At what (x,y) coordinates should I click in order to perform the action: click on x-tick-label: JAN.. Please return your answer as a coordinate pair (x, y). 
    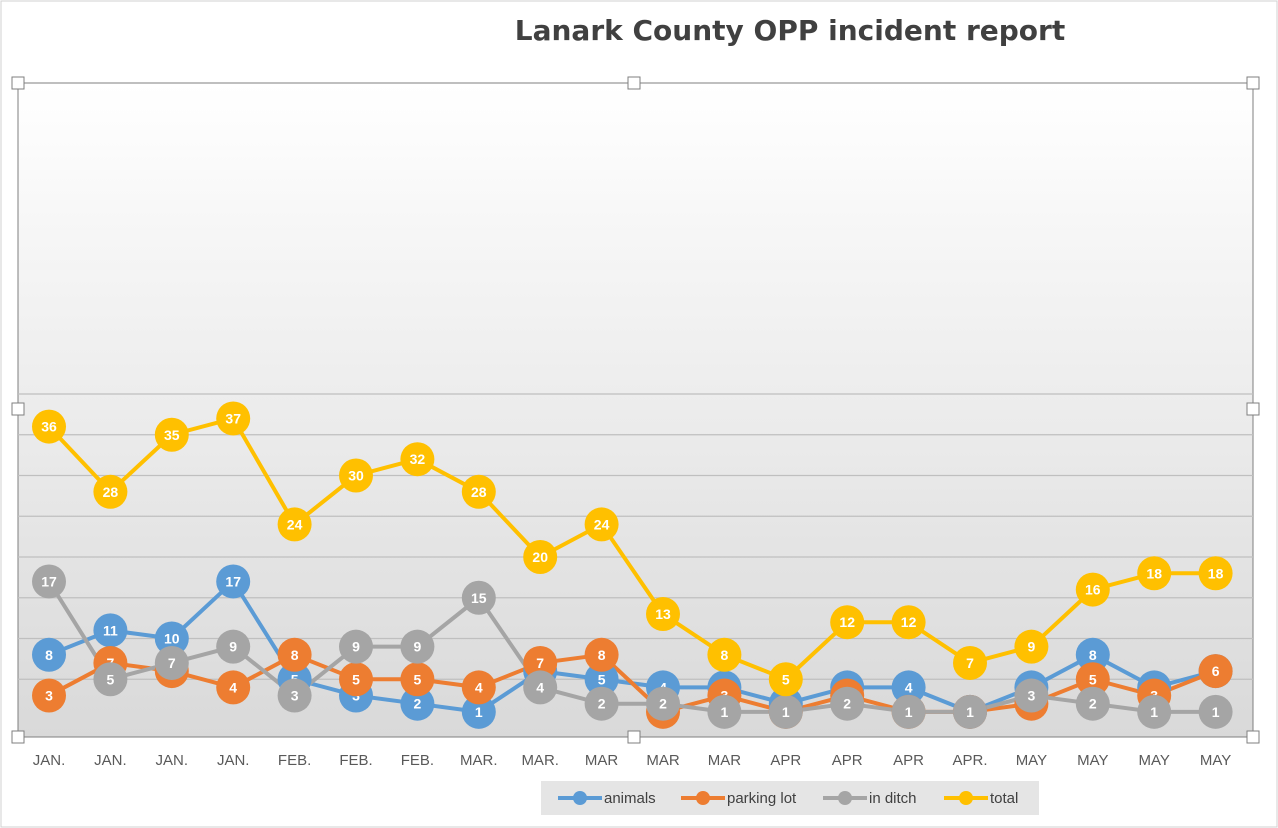
    Looking at the image, I should click on (110, 760).